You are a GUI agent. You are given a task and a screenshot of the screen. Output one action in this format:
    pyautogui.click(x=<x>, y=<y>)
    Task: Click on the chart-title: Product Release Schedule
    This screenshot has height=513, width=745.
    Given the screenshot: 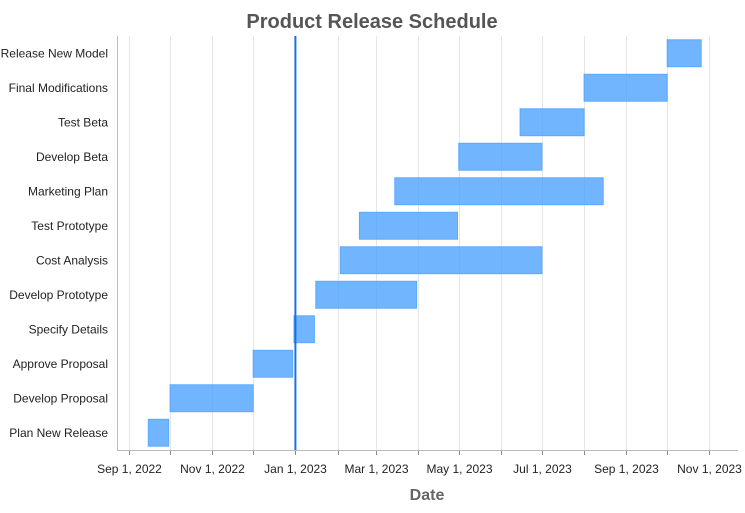 What is the action you would take?
    pyautogui.click(x=371, y=22)
    